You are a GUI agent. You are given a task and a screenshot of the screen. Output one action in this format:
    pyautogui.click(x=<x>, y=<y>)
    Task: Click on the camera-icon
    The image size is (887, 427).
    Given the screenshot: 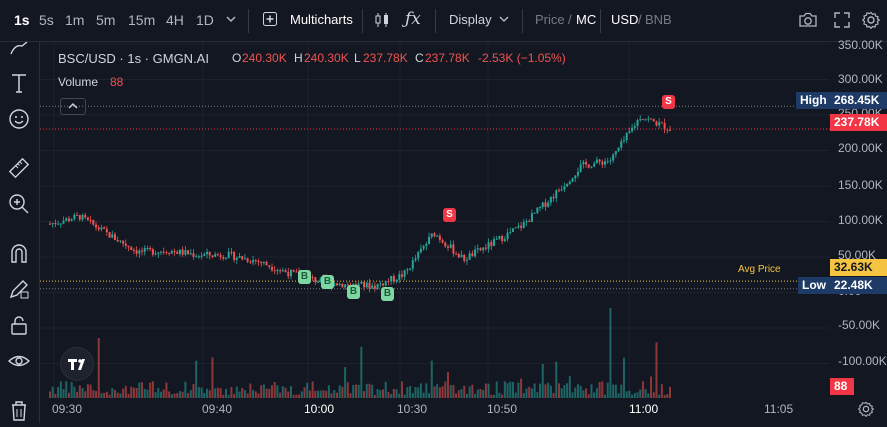 What is the action you would take?
    pyautogui.click(x=808, y=21)
    